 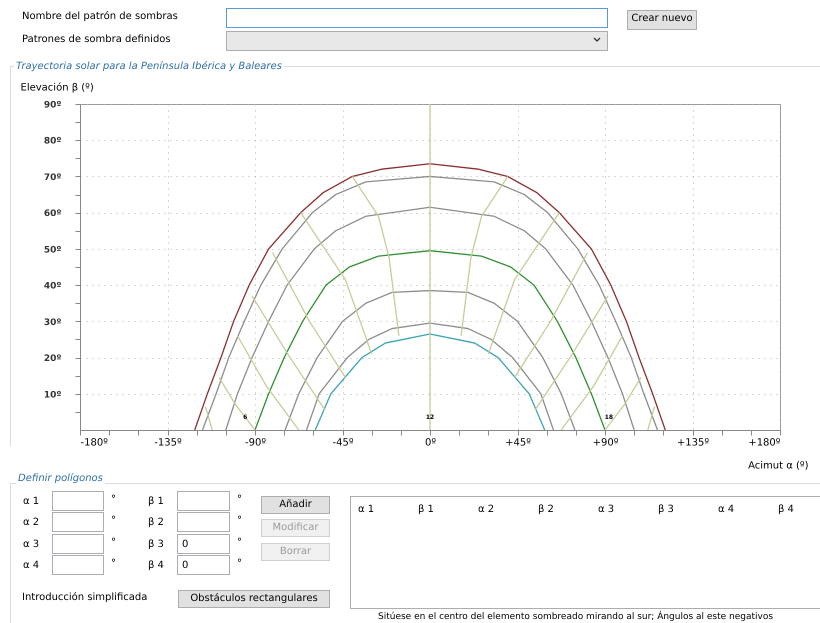 I want to click on y-axis-title: Elevación β (º), so click(x=57, y=88).